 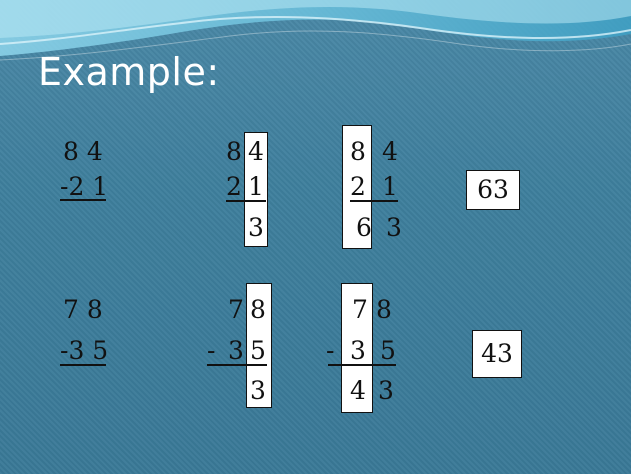 What do you see at coordinates (211, 350) in the screenshot?
I see `p2-step2-minus: -` at bounding box center [211, 350].